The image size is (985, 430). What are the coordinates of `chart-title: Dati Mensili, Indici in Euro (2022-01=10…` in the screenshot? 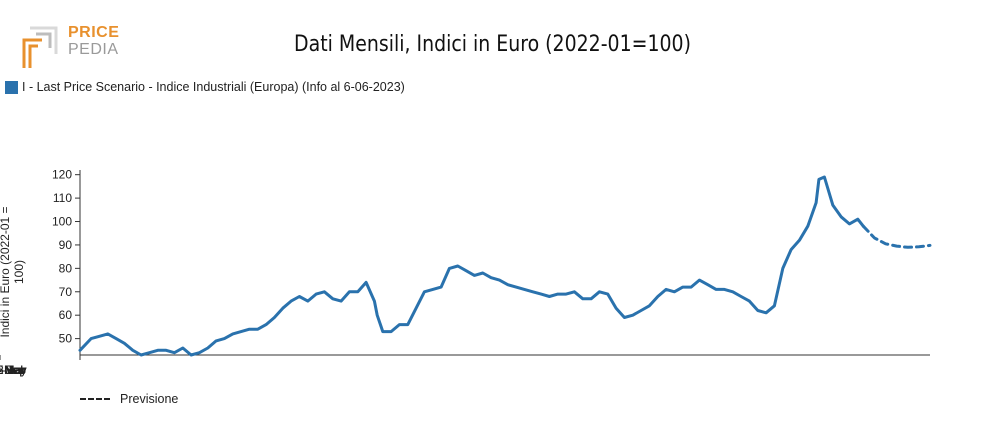 It's located at (492, 44).